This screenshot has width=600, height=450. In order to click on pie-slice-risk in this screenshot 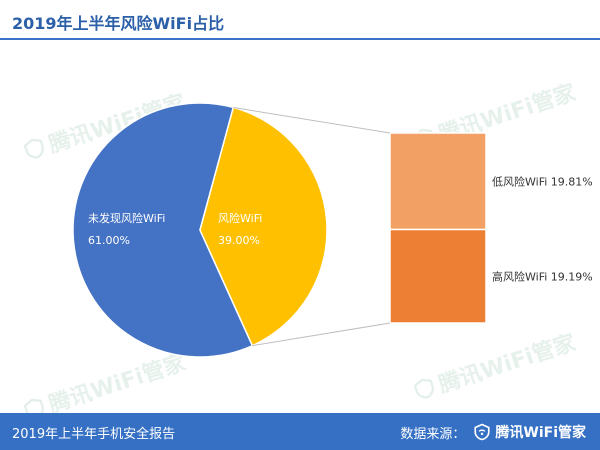, I will do `click(263, 226)`.